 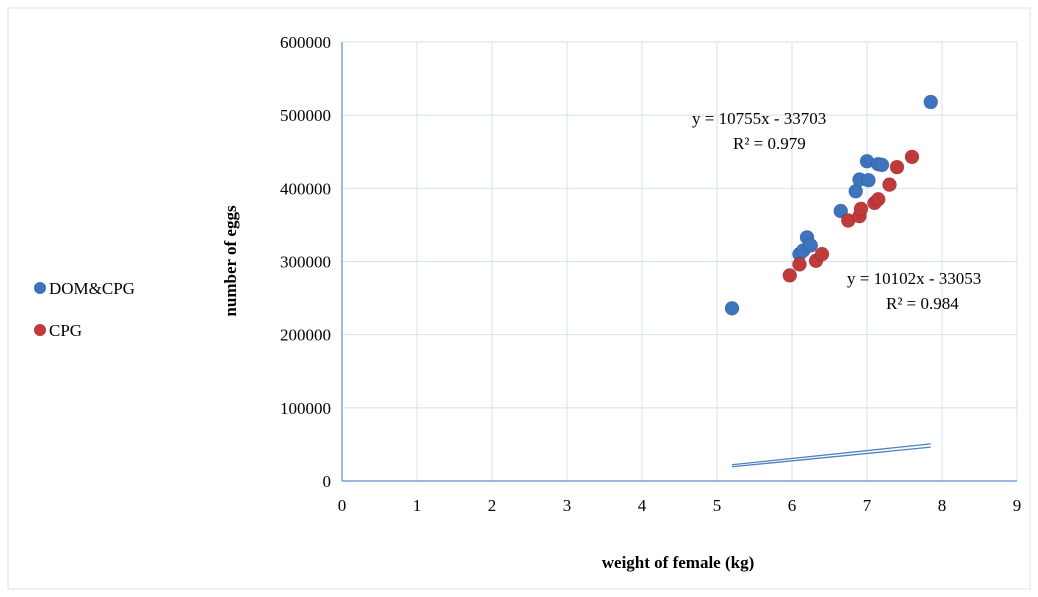 I want to click on trendline-r2-text: R² = 0.984, so click(x=922, y=303).